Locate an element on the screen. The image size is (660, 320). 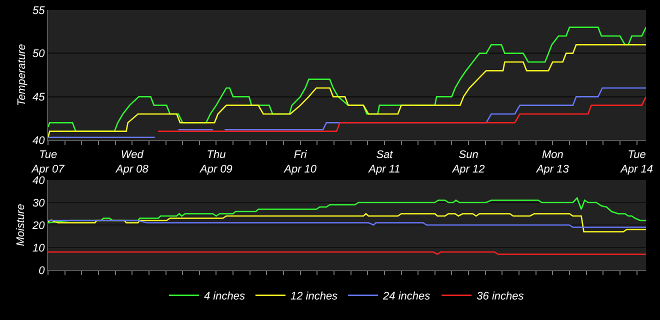
y-tick-label: 50 is located at coordinates (39, 54).